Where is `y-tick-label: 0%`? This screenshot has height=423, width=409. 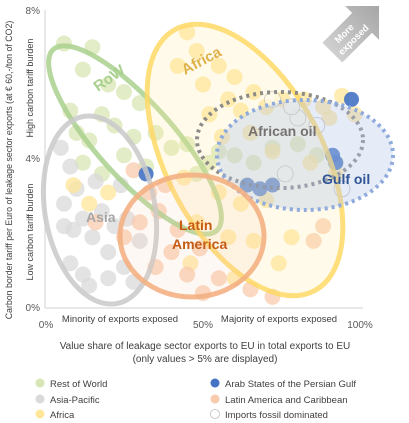
y-tick-label: 0% is located at coordinates (33, 308).